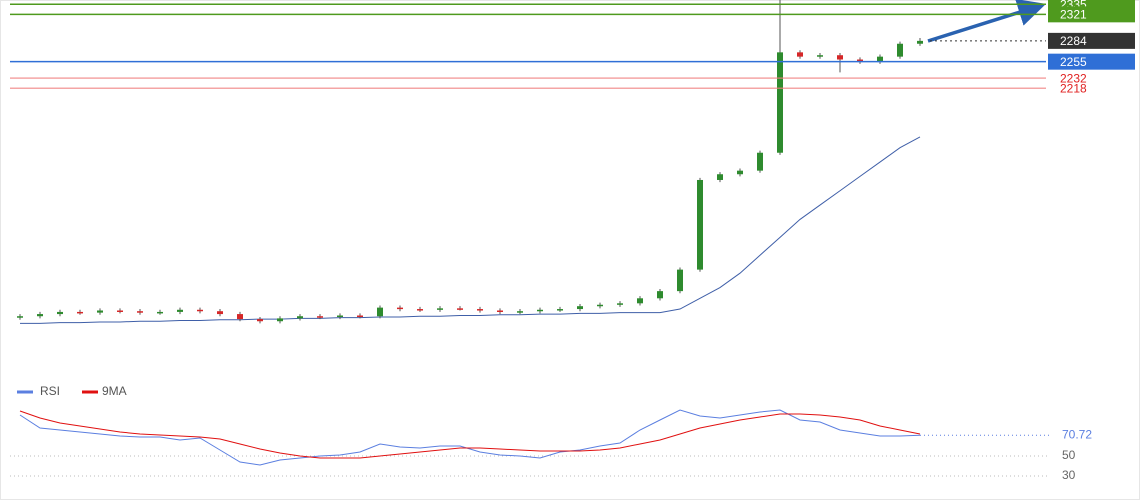 This screenshot has height=500, width=1140. Describe the element at coordinates (1073, 62) in the screenshot. I see `level-label: 2255` at that location.